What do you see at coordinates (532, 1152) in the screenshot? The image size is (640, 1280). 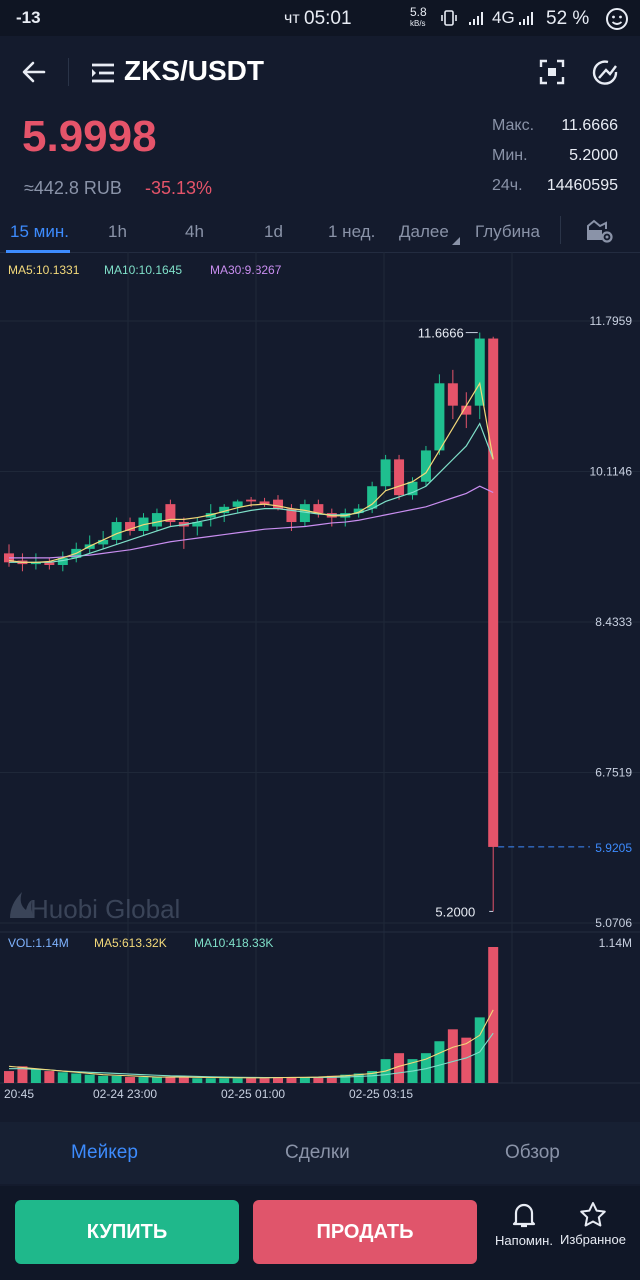 I see `tab-overview: Обзор` at bounding box center [532, 1152].